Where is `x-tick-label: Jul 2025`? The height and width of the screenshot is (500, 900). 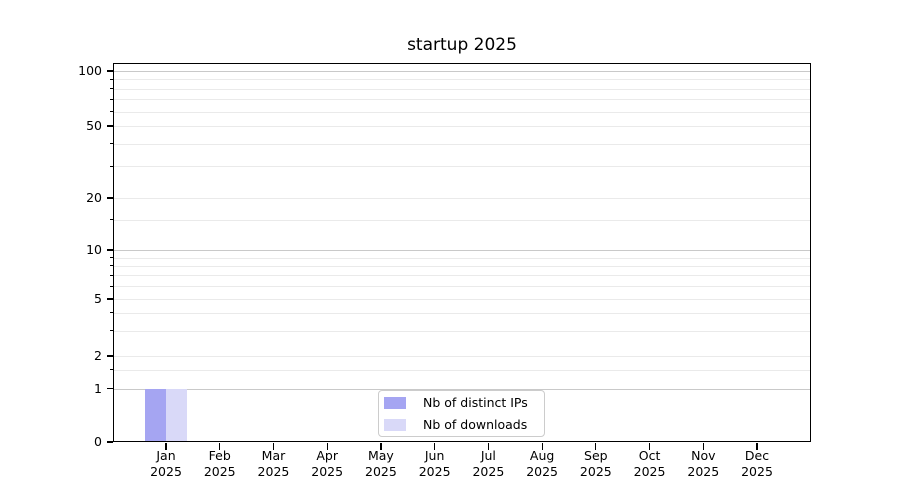
x-tick-label: Jul 2025 is located at coordinates (488, 464).